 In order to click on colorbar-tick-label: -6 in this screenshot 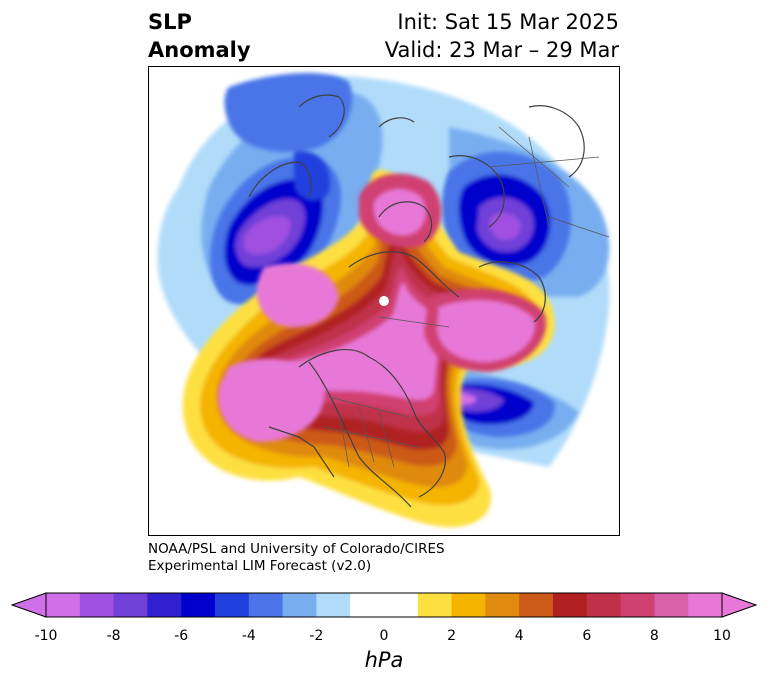, I will do `click(181, 636)`.